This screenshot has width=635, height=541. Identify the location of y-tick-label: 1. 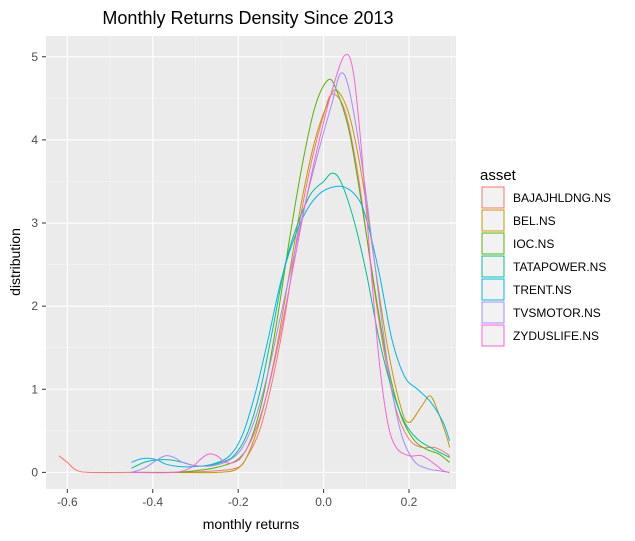
(34, 389).